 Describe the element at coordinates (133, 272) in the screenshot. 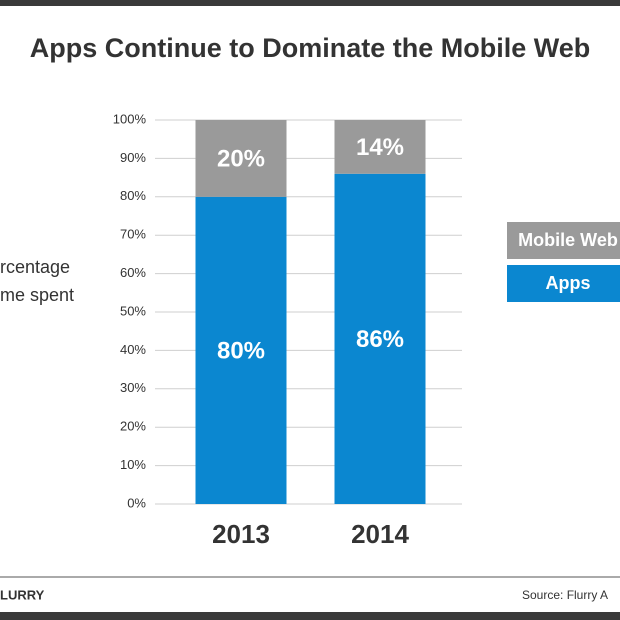

I see `y-tick-label: 60%` at that location.